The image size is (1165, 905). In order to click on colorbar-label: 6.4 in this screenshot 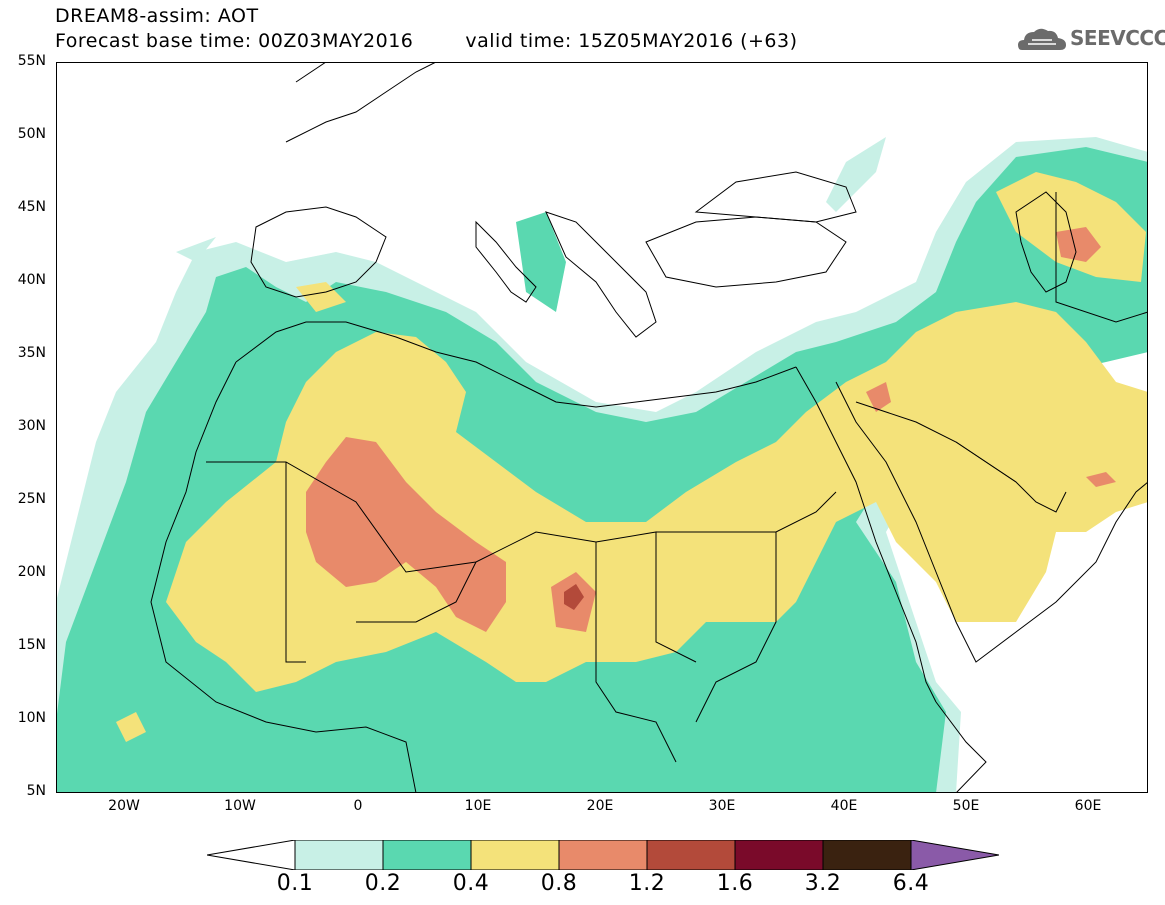, I will do `click(911, 883)`.